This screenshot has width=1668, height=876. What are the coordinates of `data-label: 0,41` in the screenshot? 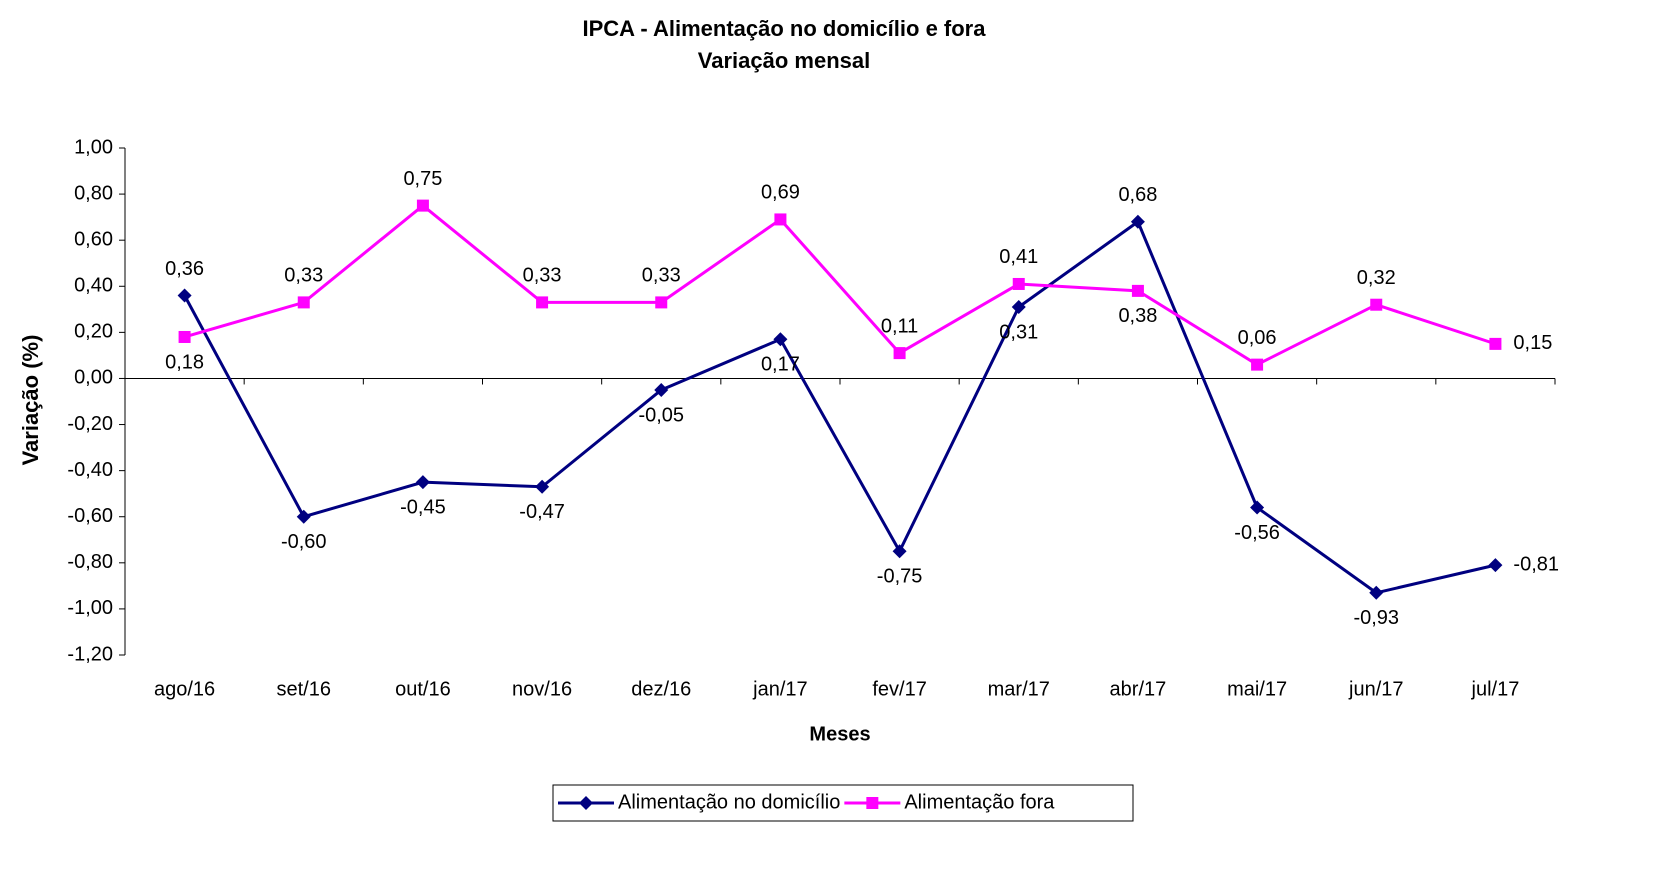 It's located at (1018, 257).